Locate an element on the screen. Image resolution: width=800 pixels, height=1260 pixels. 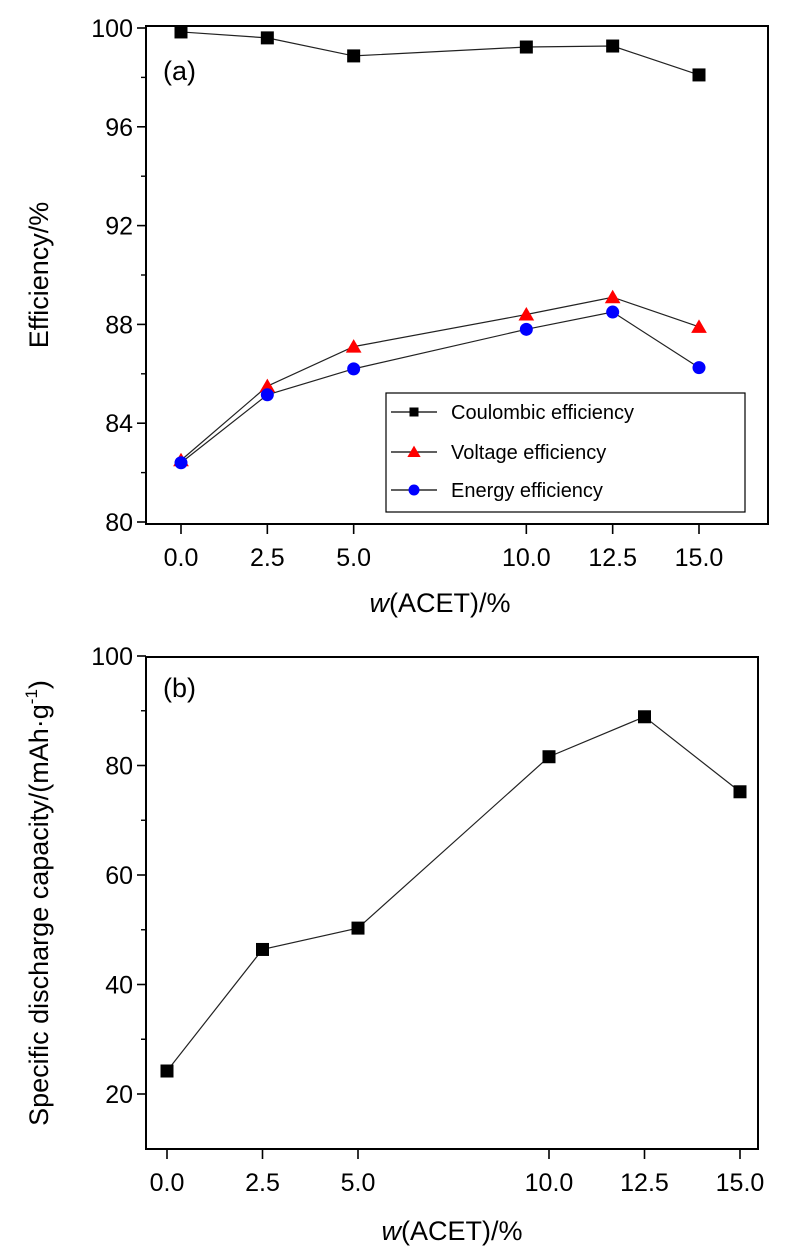
panel-b-x-tick-label: 12.5 is located at coordinates (644, 1183).